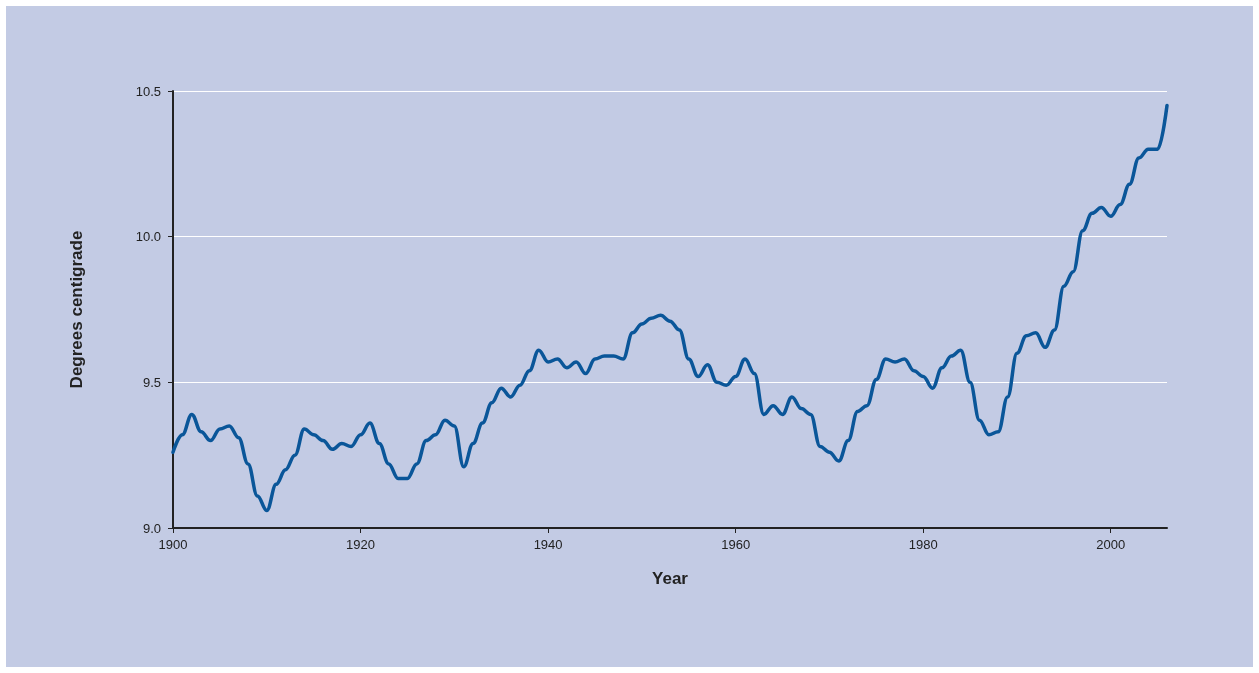 The width and height of the screenshot is (1259, 673). What do you see at coordinates (736, 544) in the screenshot?
I see `x-tick-label: 1960` at bounding box center [736, 544].